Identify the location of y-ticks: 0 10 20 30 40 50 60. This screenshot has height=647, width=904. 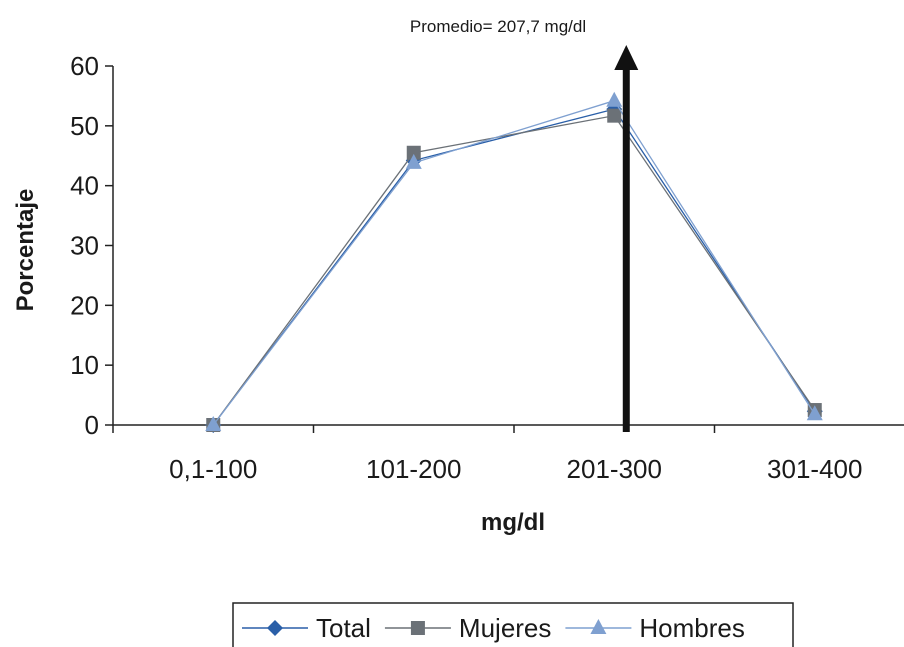
(91, 245).